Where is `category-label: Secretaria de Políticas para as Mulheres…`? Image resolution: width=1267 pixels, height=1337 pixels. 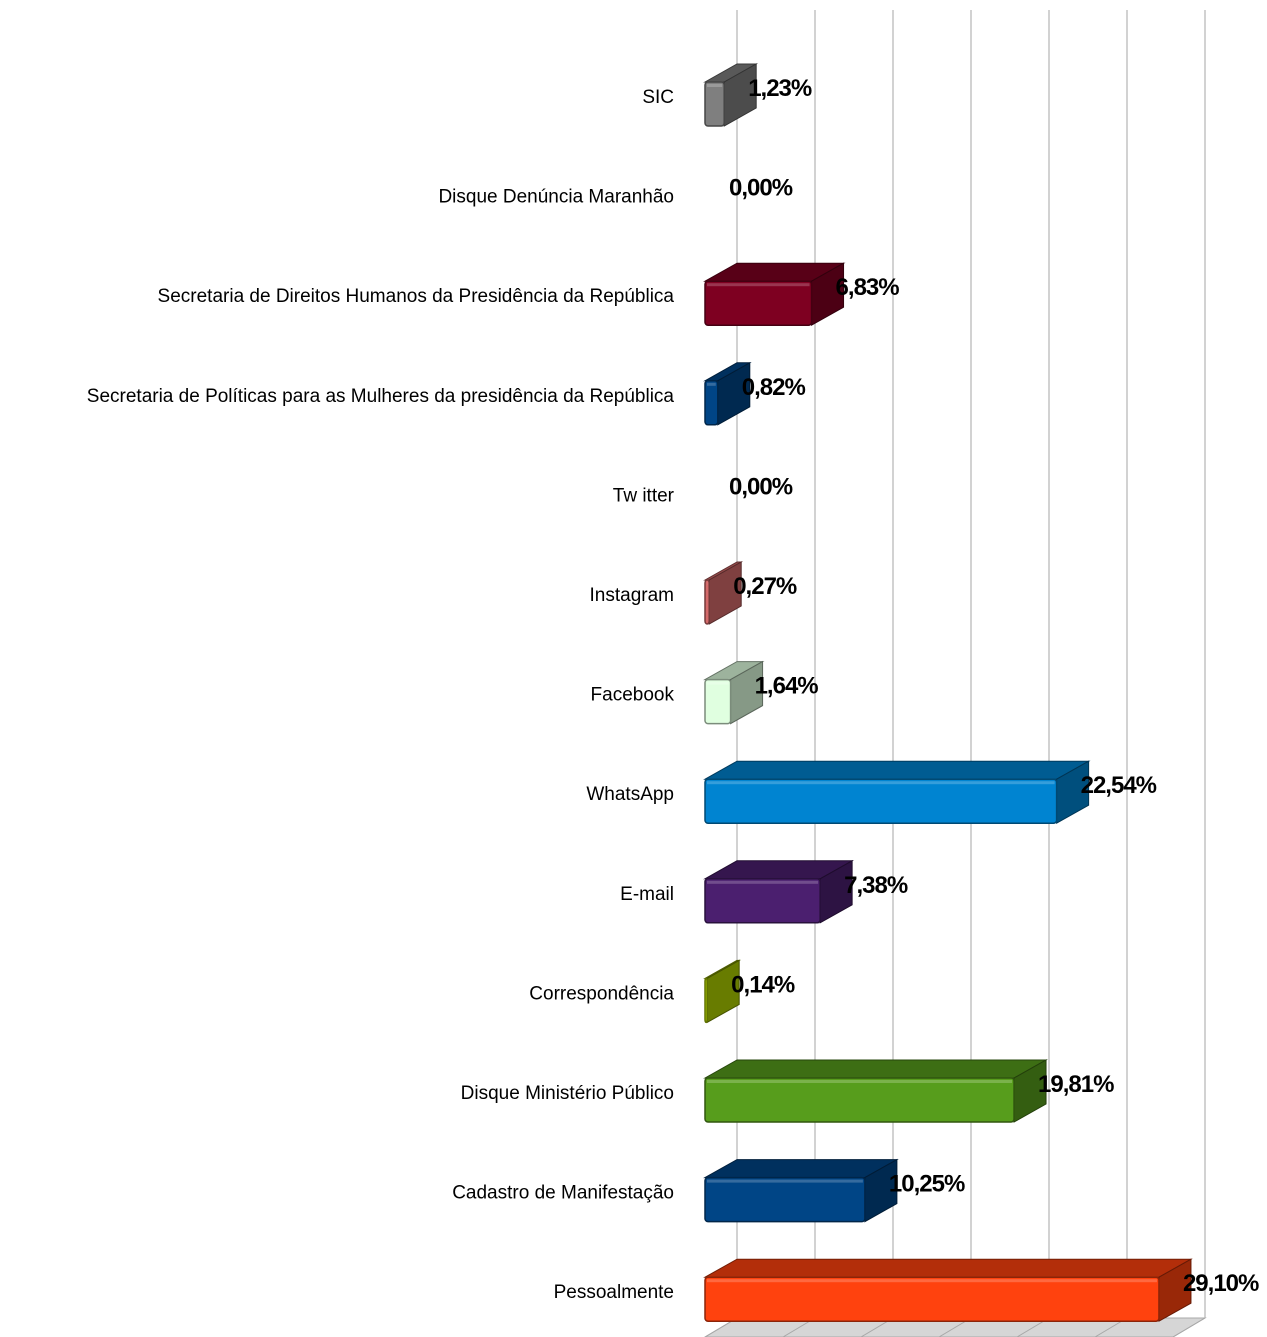 category-label: Secretaria de Políticas para as Mulheres… is located at coordinates (381, 396).